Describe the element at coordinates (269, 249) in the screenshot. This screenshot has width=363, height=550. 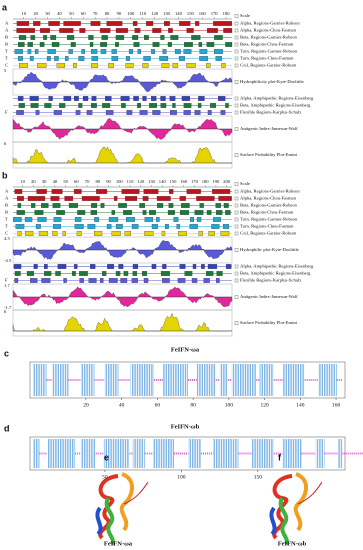
I see `track-name: Hydrophilic plot-Kyte-Doolittle` at that location.